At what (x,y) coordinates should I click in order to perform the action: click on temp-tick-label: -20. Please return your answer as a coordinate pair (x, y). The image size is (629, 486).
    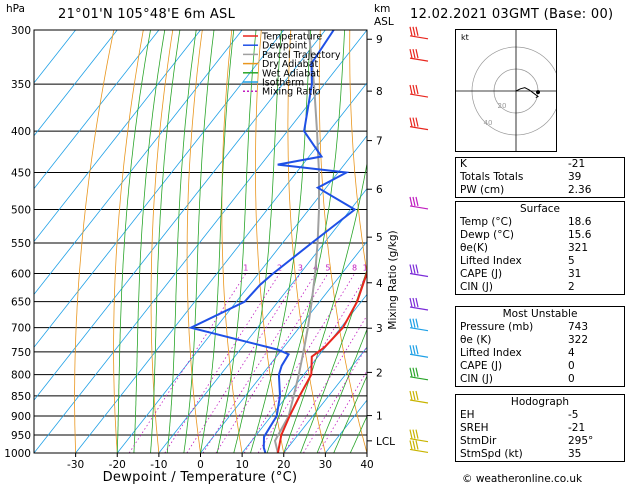
    Looking at the image, I should click on (117, 465).